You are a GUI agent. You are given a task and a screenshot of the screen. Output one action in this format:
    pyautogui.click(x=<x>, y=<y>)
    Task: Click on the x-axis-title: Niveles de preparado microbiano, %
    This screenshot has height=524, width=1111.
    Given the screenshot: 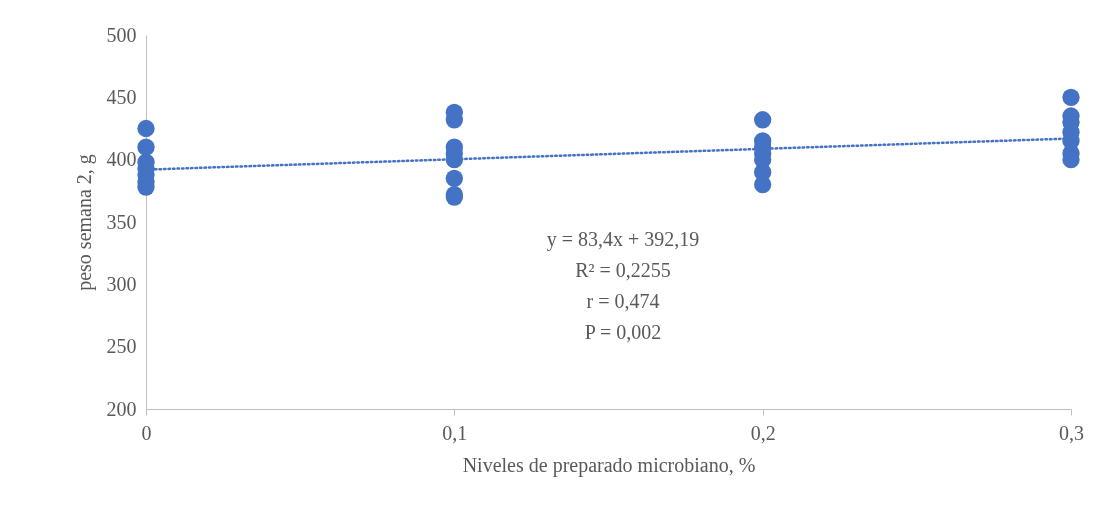 What is the action you would take?
    pyautogui.click(x=609, y=465)
    